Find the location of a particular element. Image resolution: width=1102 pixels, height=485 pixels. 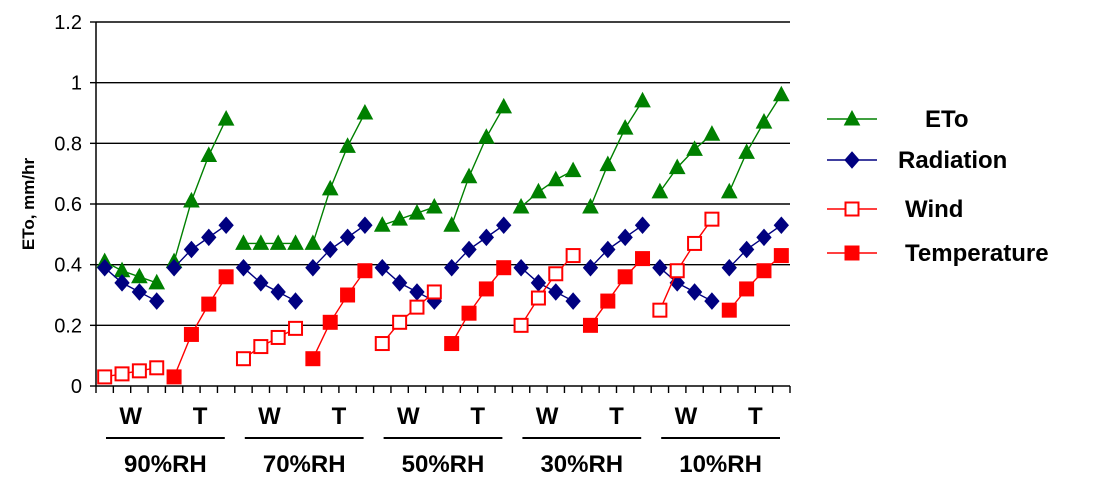

group-label: 10%RH is located at coordinates (720, 464).